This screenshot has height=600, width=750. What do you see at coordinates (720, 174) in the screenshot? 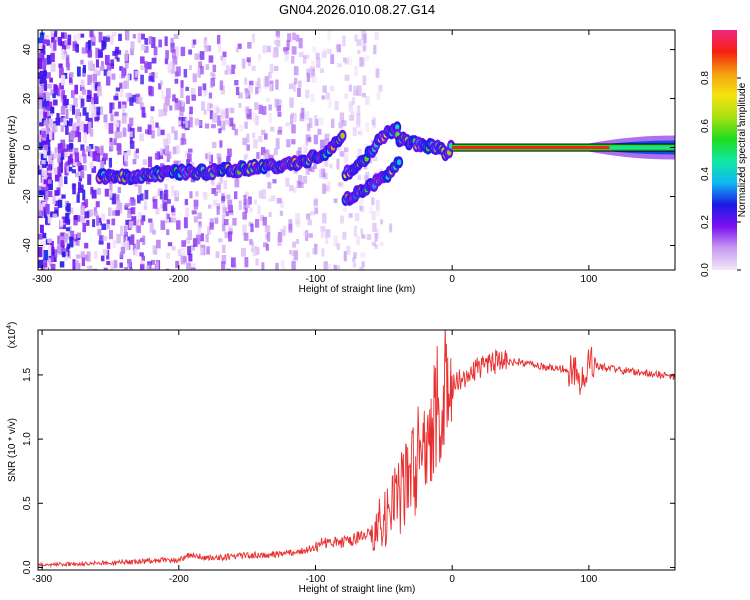
I see `colorbar-axis: 0.0 0.2 0.4 0.6 0.8` at bounding box center [720, 174].